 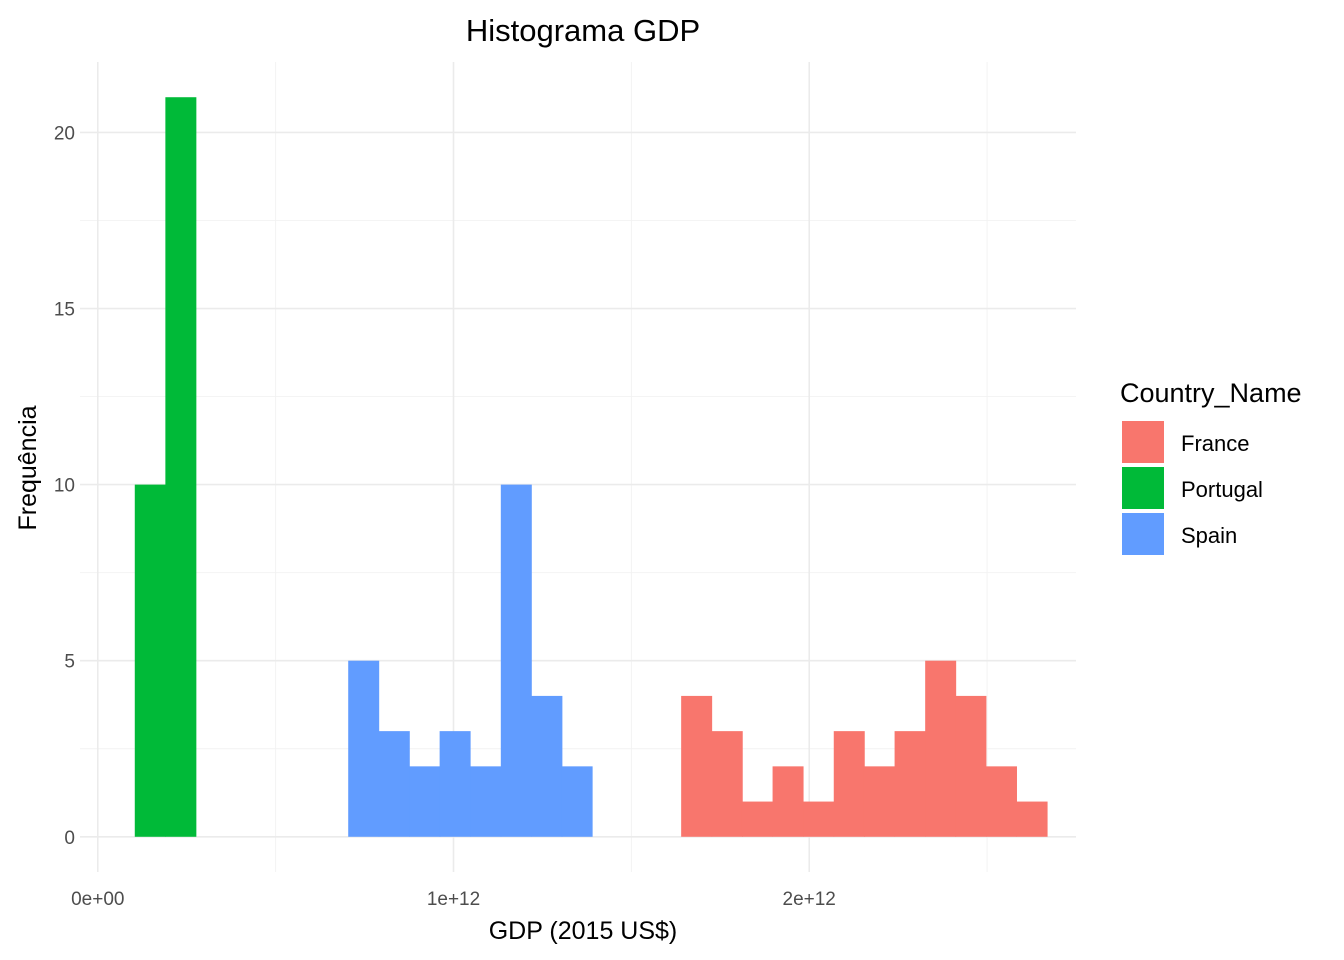 What do you see at coordinates (64, 133) in the screenshot?
I see `y-tick-label: 20` at bounding box center [64, 133].